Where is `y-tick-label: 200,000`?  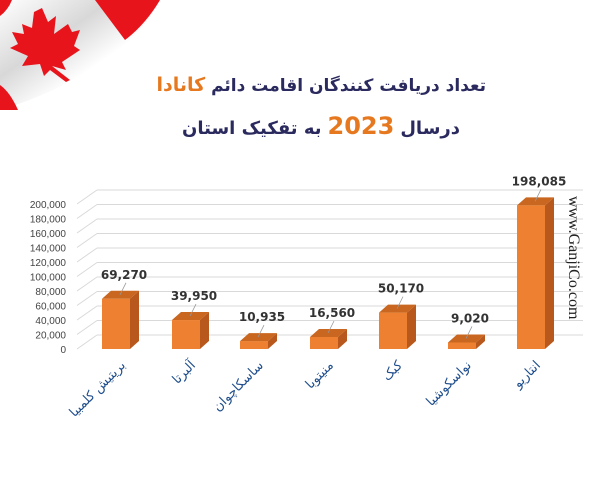 y-tick-label: 200,000 is located at coordinates (48, 205).